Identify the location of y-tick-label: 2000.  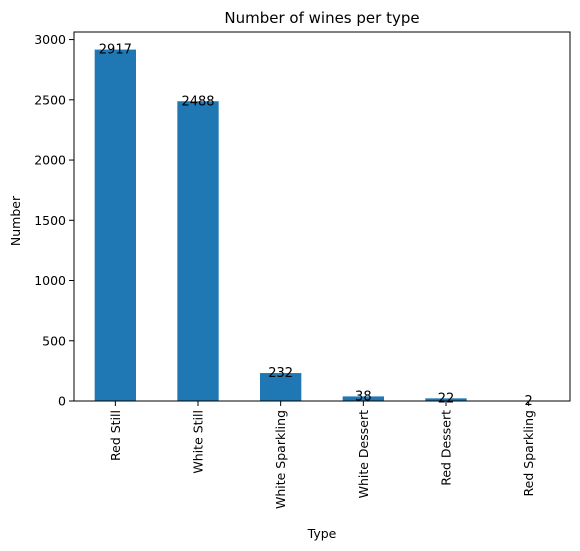
(50, 160).